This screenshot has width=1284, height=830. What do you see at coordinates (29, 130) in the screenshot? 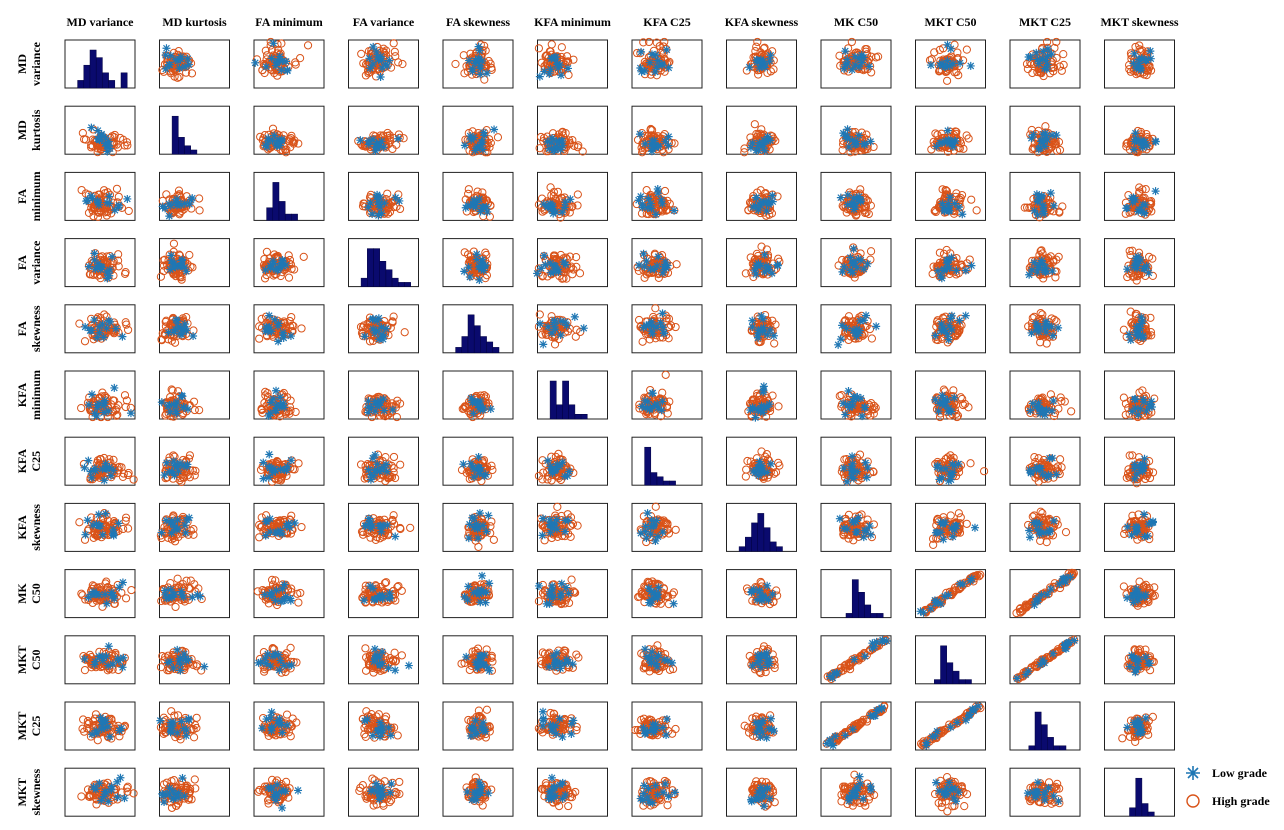
I see `row-label: MD kurtosis` at bounding box center [29, 130].